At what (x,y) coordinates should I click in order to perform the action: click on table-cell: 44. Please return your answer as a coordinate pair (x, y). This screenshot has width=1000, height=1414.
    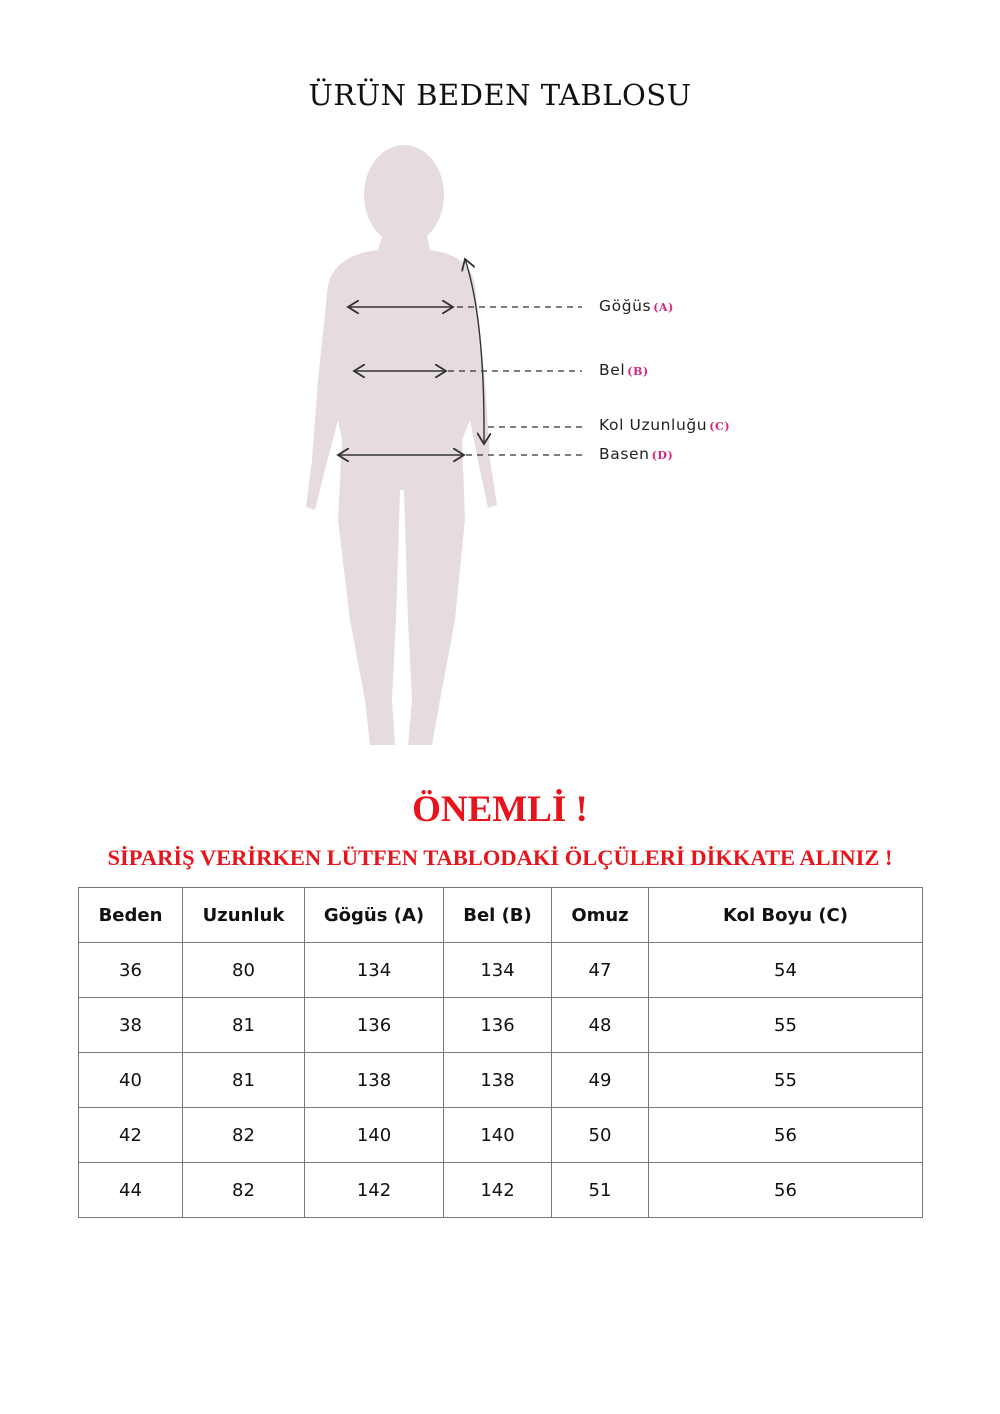
    Looking at the image, I should click on (130, 1190).